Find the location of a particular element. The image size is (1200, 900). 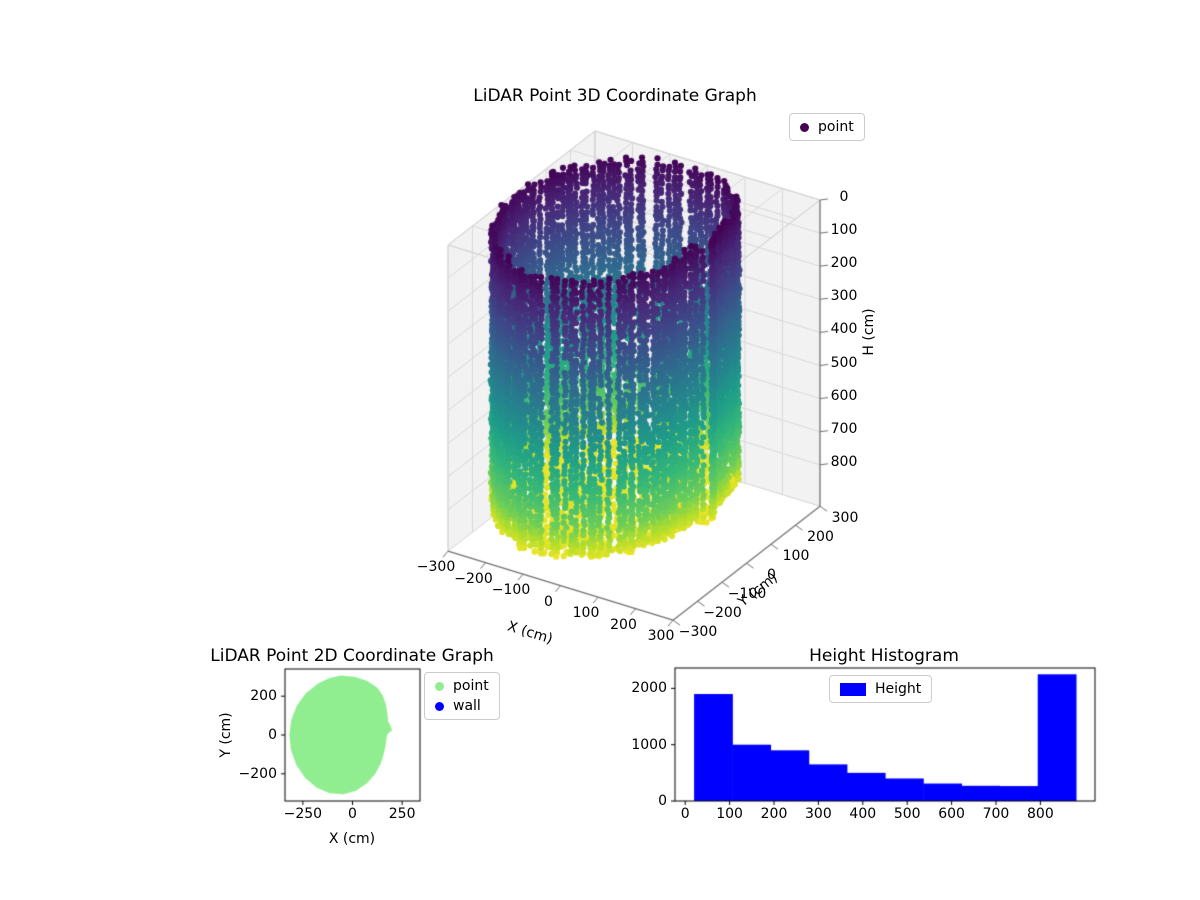

hist-x-tick-label: 500 is located at coordinates (907, 814).